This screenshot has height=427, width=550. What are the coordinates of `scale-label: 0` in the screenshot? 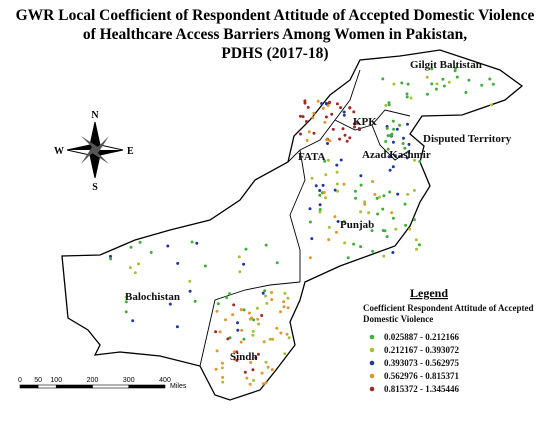 It's located at (20, 380).